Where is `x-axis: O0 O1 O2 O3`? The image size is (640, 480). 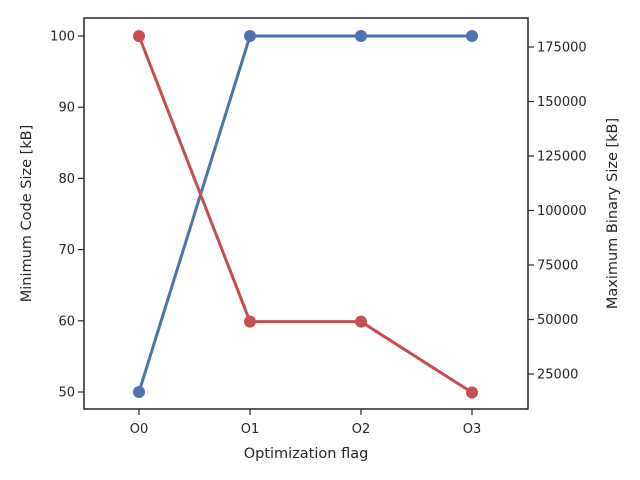
x-axis: O0 O1 O2 O3 is located at coordinates (306, 423).